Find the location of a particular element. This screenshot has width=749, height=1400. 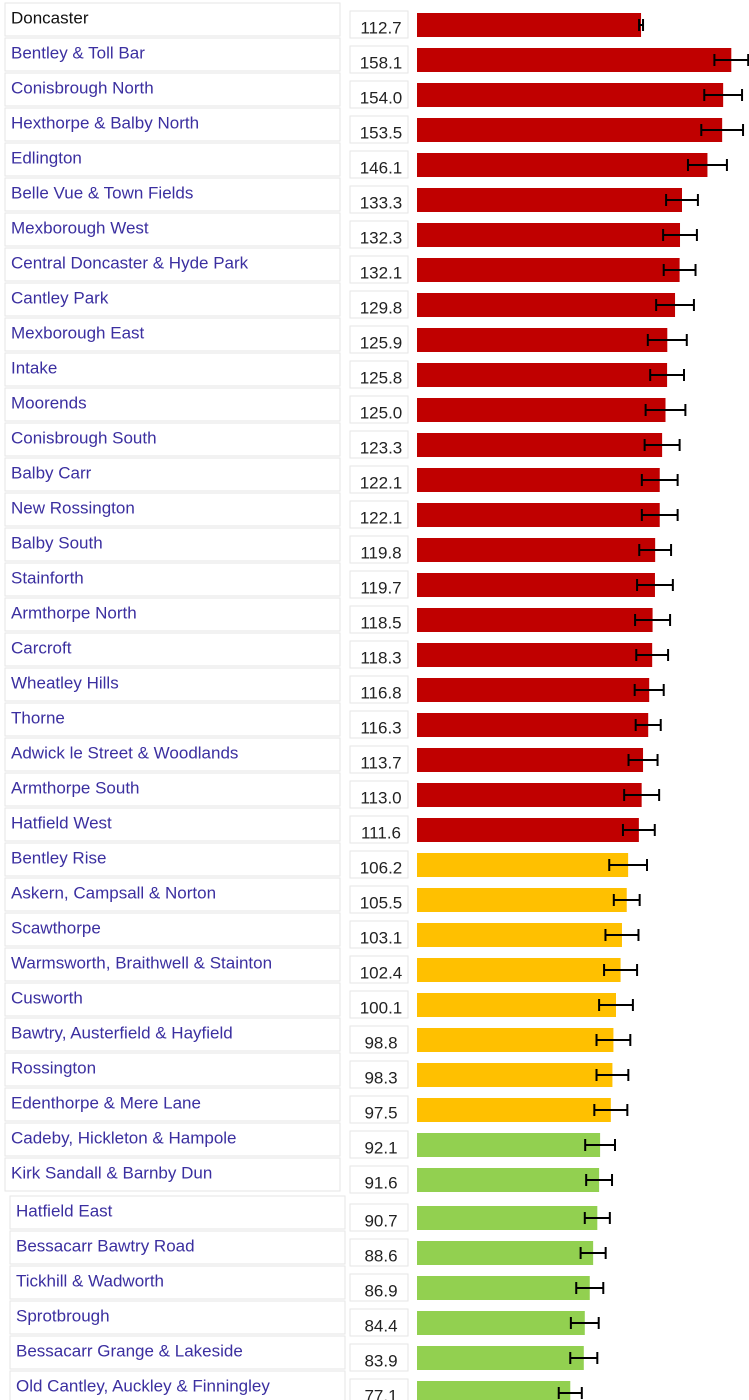

category-label: Kirk Sandall & Barnby Dun is located at coordinates (111, 1172).